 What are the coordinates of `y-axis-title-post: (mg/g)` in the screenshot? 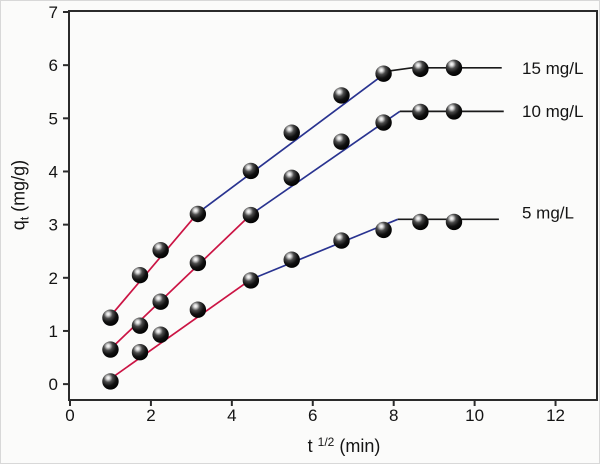 It's located at (18, 188).